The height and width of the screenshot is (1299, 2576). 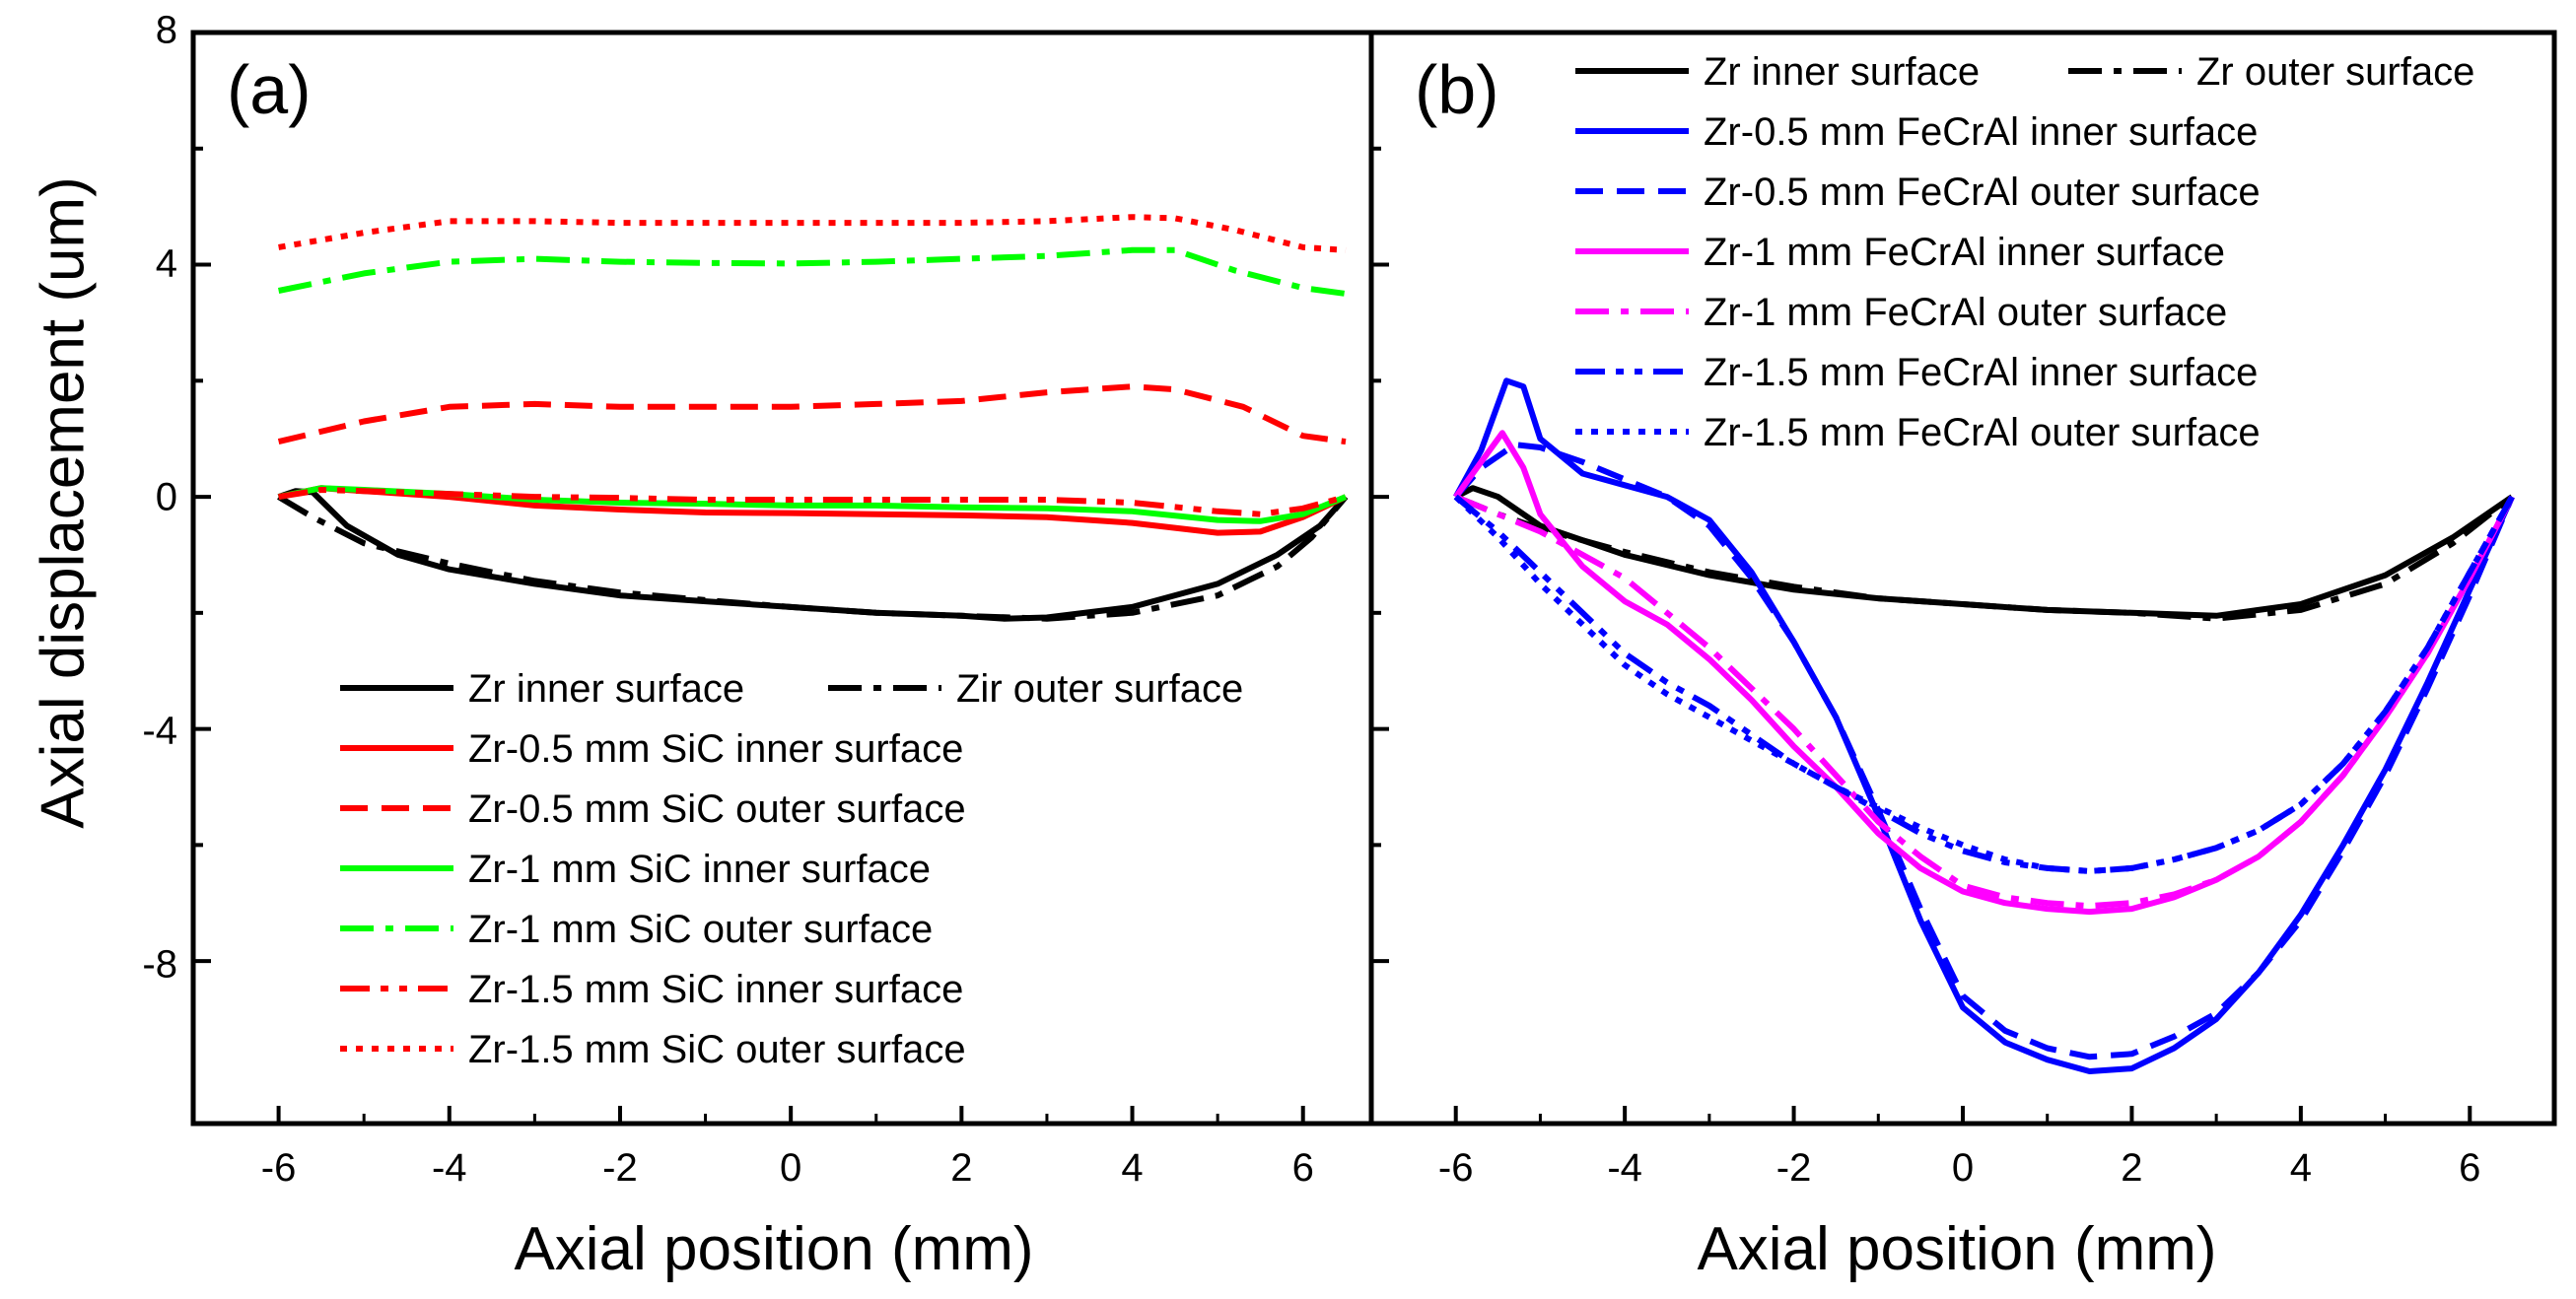 I want to click on y-tick-label: -8, so click(x=159, y=965).